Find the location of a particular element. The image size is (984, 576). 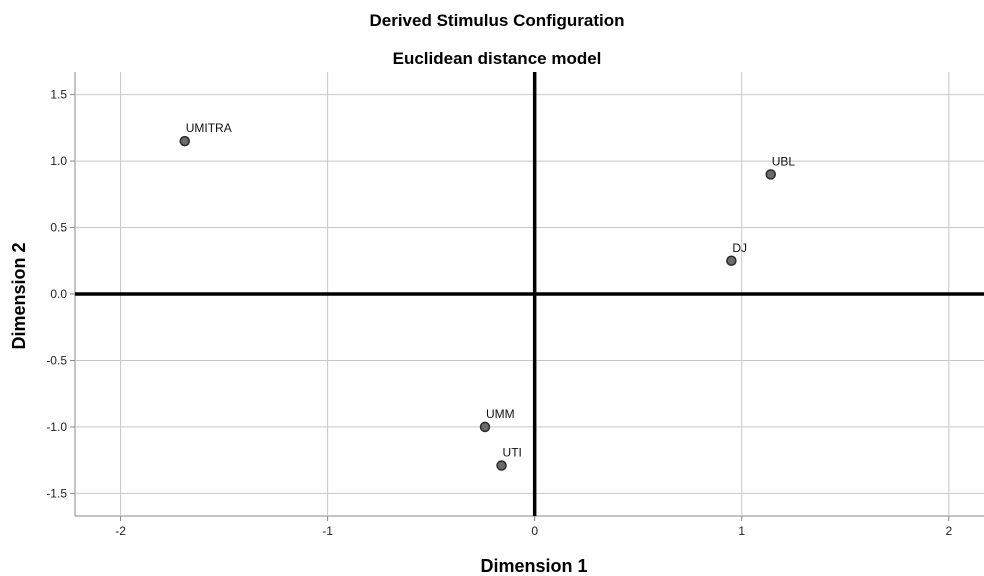

y-tick-label: 0.0 is located at coordinates (58, 294).